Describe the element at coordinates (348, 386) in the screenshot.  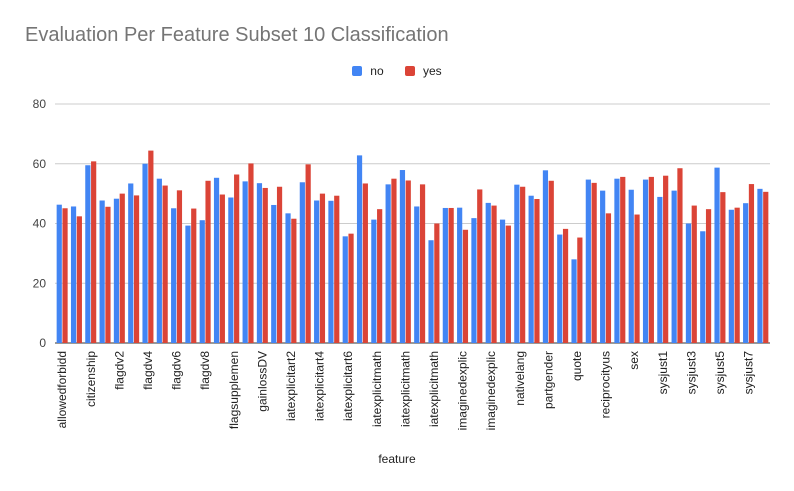
I see `x-tick-label: iatexplicitart6` at that location.